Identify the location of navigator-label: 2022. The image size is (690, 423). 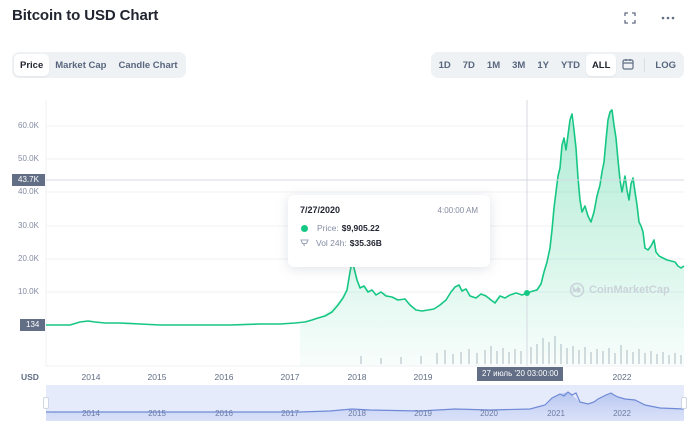
(622, 413).